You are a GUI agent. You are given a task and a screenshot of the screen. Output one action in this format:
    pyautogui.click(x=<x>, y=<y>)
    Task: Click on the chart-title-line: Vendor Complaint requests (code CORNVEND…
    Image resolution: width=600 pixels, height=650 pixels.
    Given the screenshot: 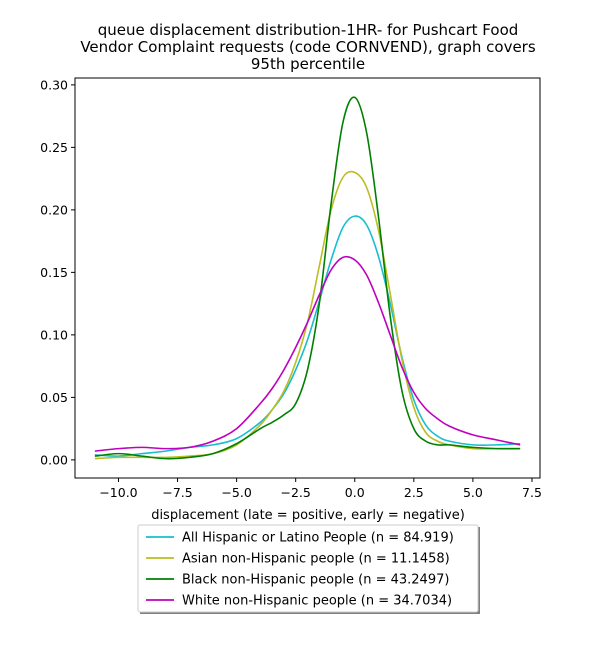 What is the action you would take?
    pyautogui.click(x=308, y=47)
    